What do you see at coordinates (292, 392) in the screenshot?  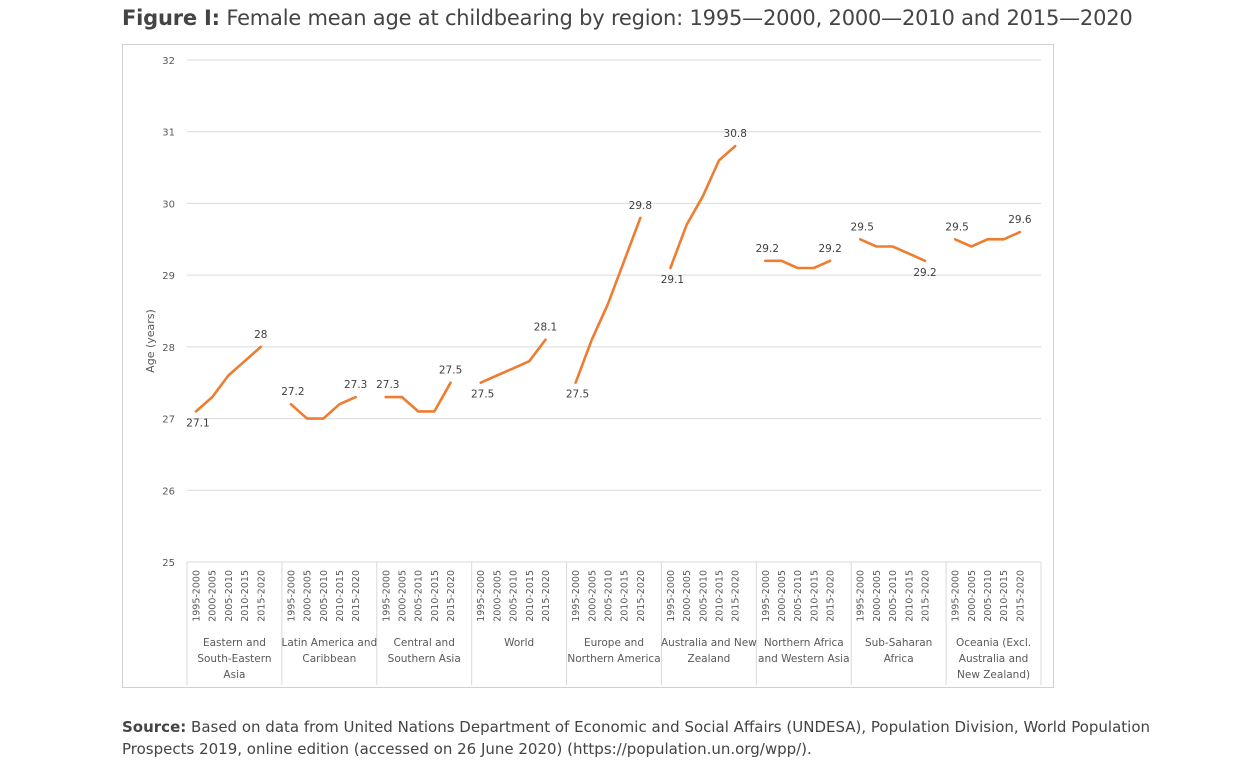 I see `data-label: 27.2` at bounding box center [292, 392].